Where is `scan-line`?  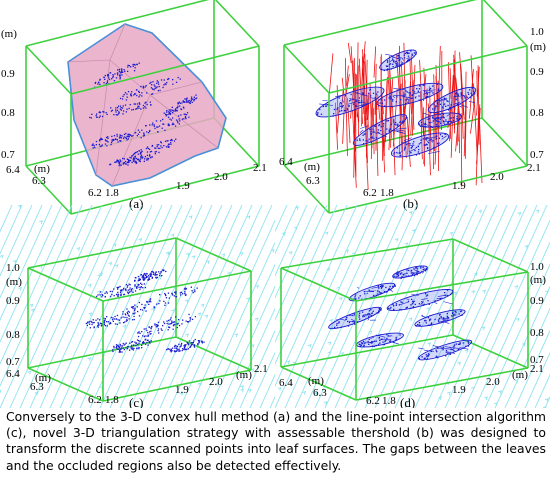 scan-line is located at coordinates (401, 306).